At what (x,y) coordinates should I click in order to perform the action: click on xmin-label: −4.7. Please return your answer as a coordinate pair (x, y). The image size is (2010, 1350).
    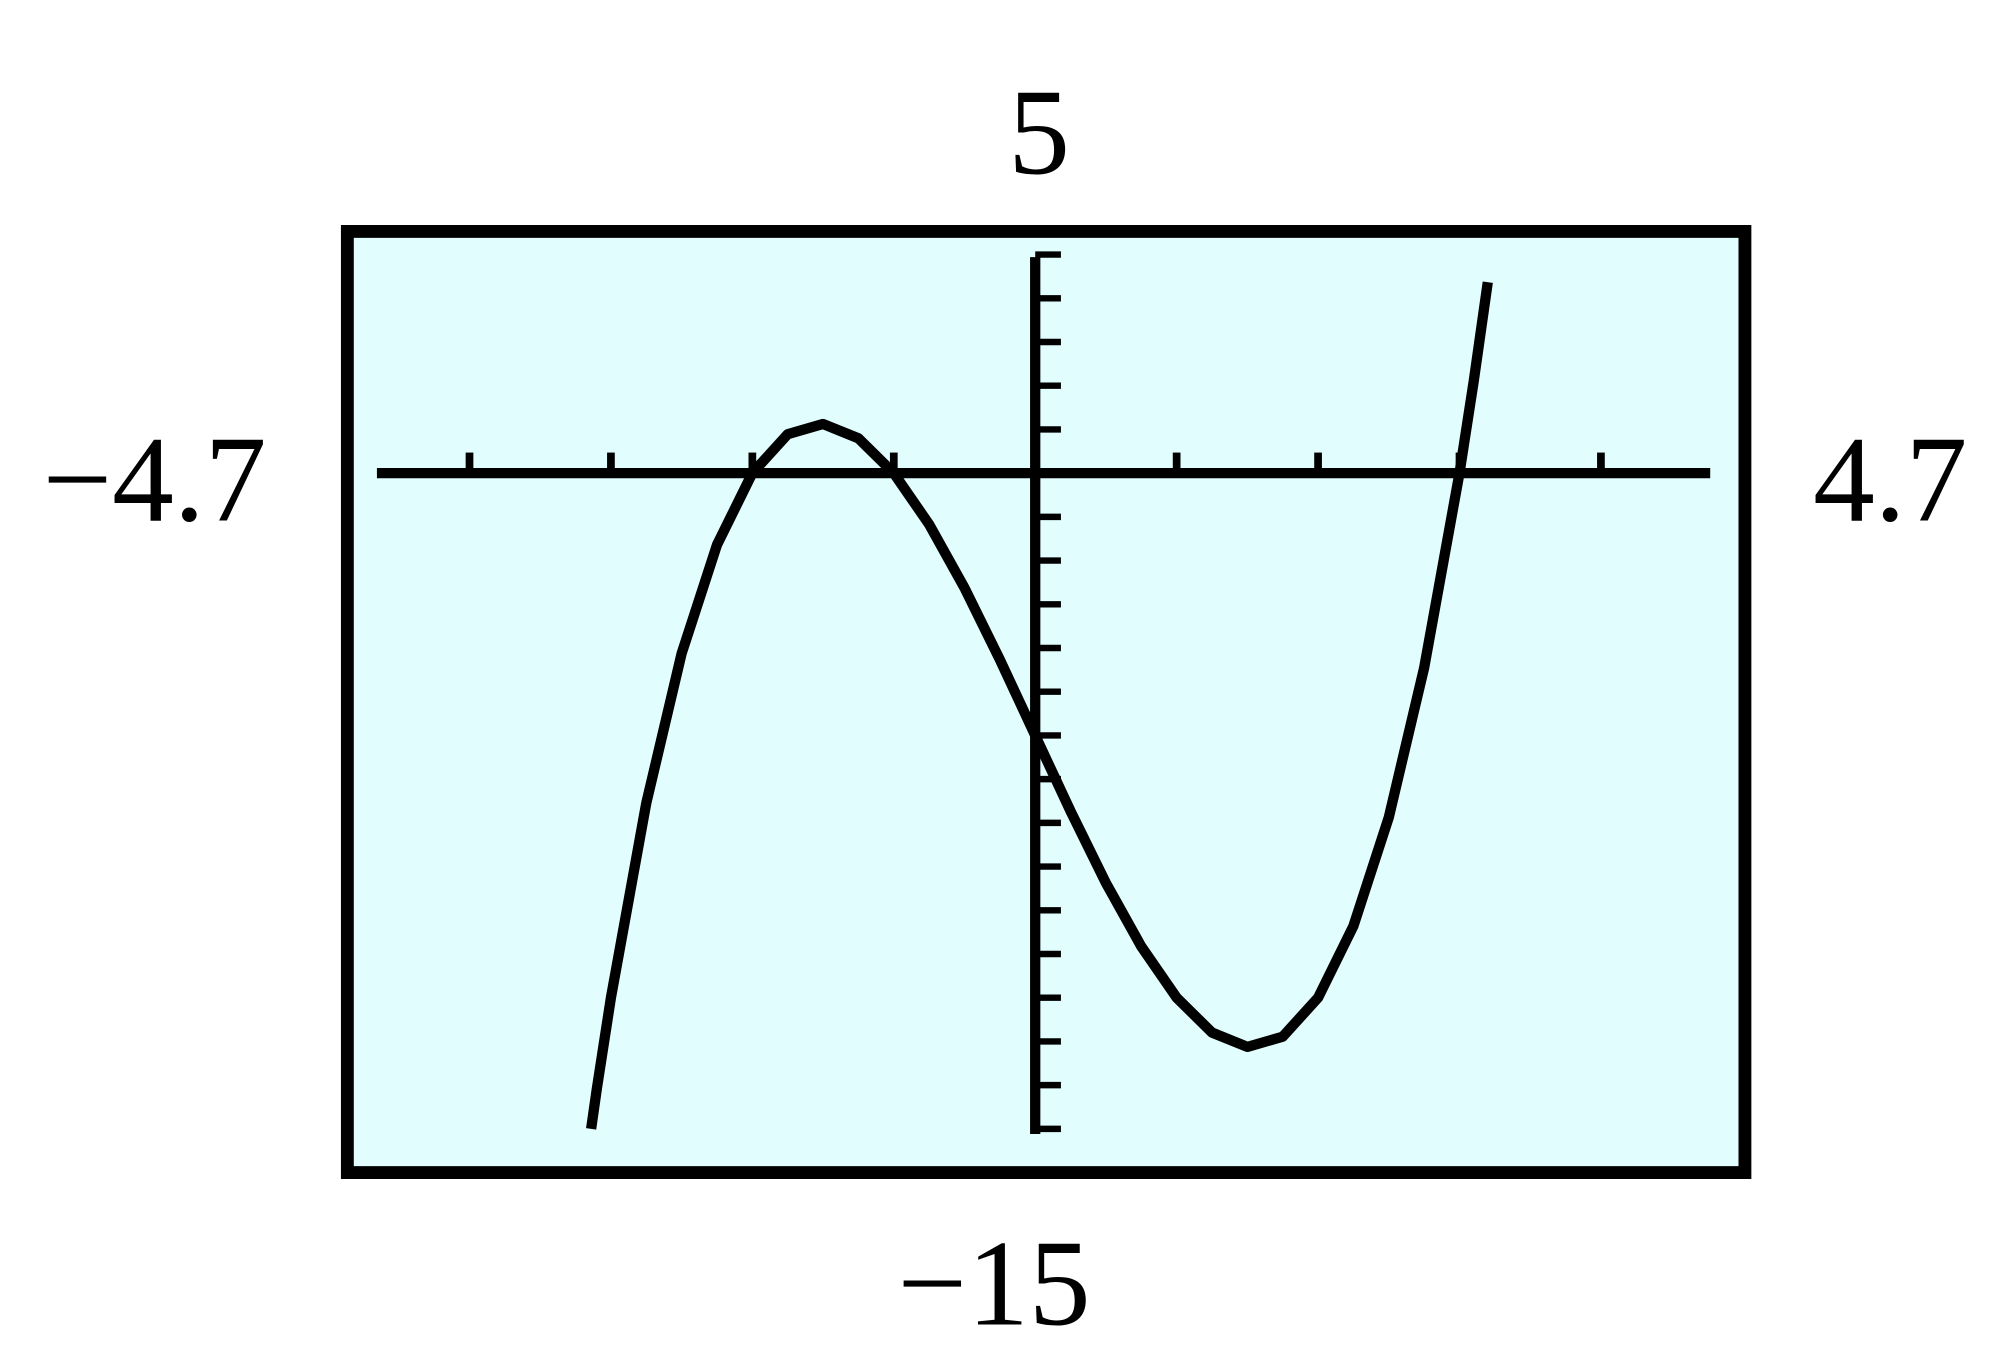
    Looking at the image, I should click on (155, 479).